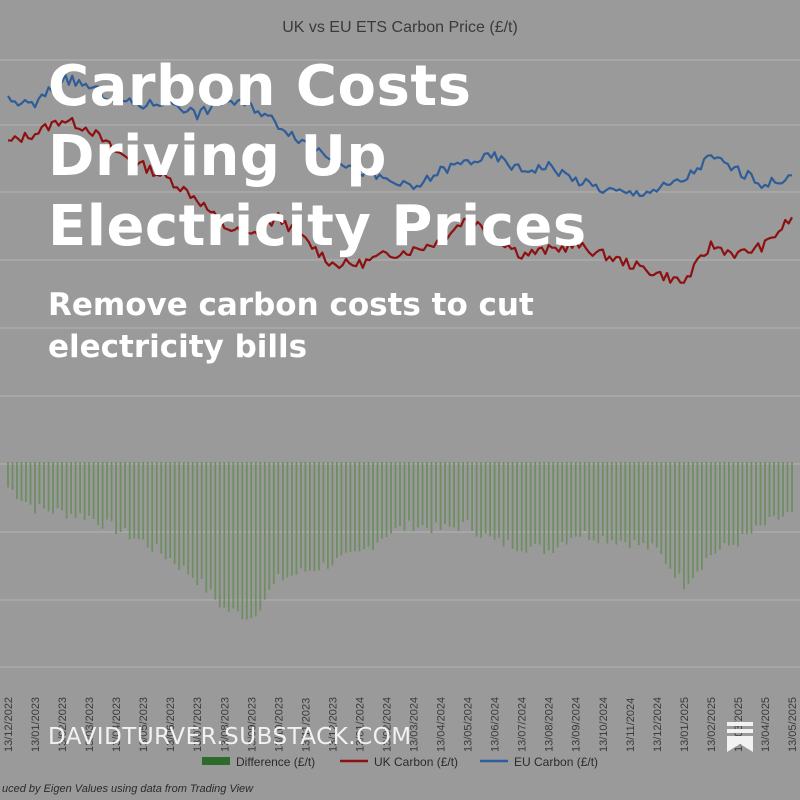 This screenshot has width=800, height=800. I want to click on legend-label: Difference (£/t), so click(275, 762).